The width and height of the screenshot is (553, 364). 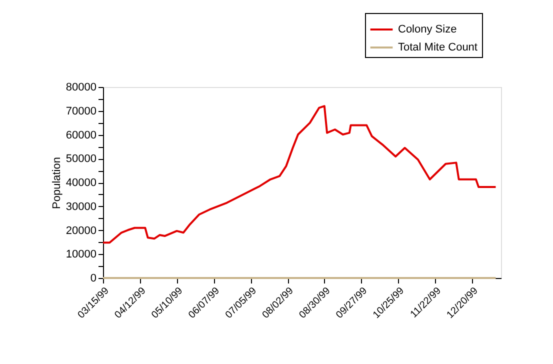 I want to click on y-tick-label: 40000, so click(x=81, y=183).